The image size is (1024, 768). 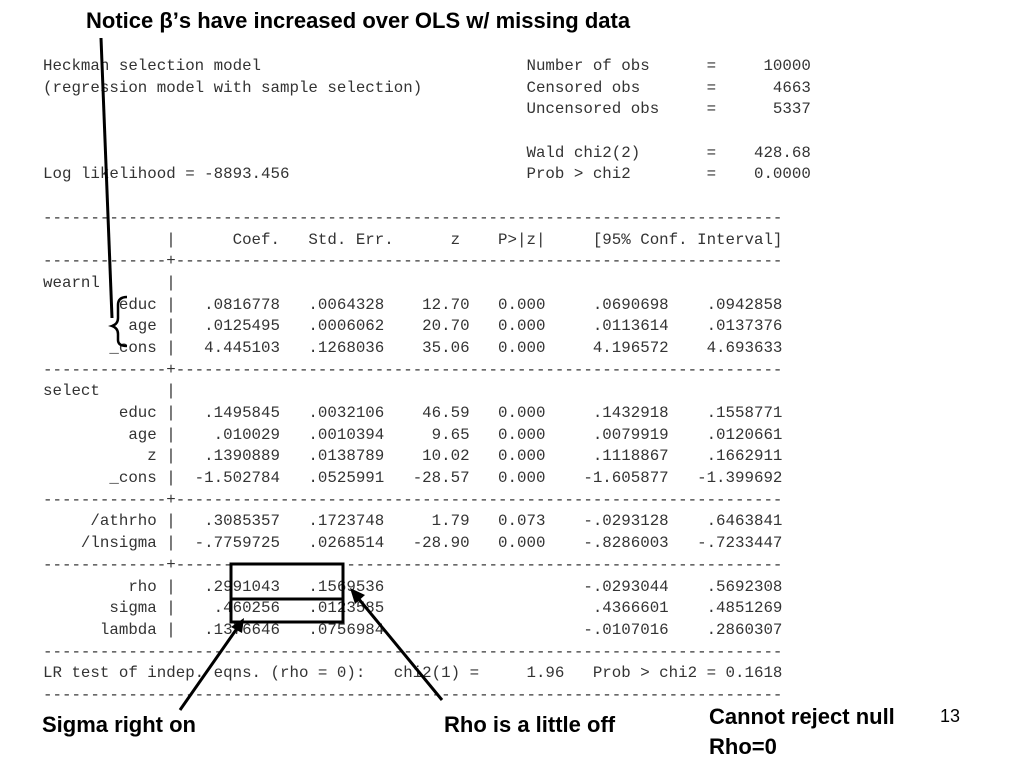 I want to click on output-line: wearnl |, so click(x=109, y=282).